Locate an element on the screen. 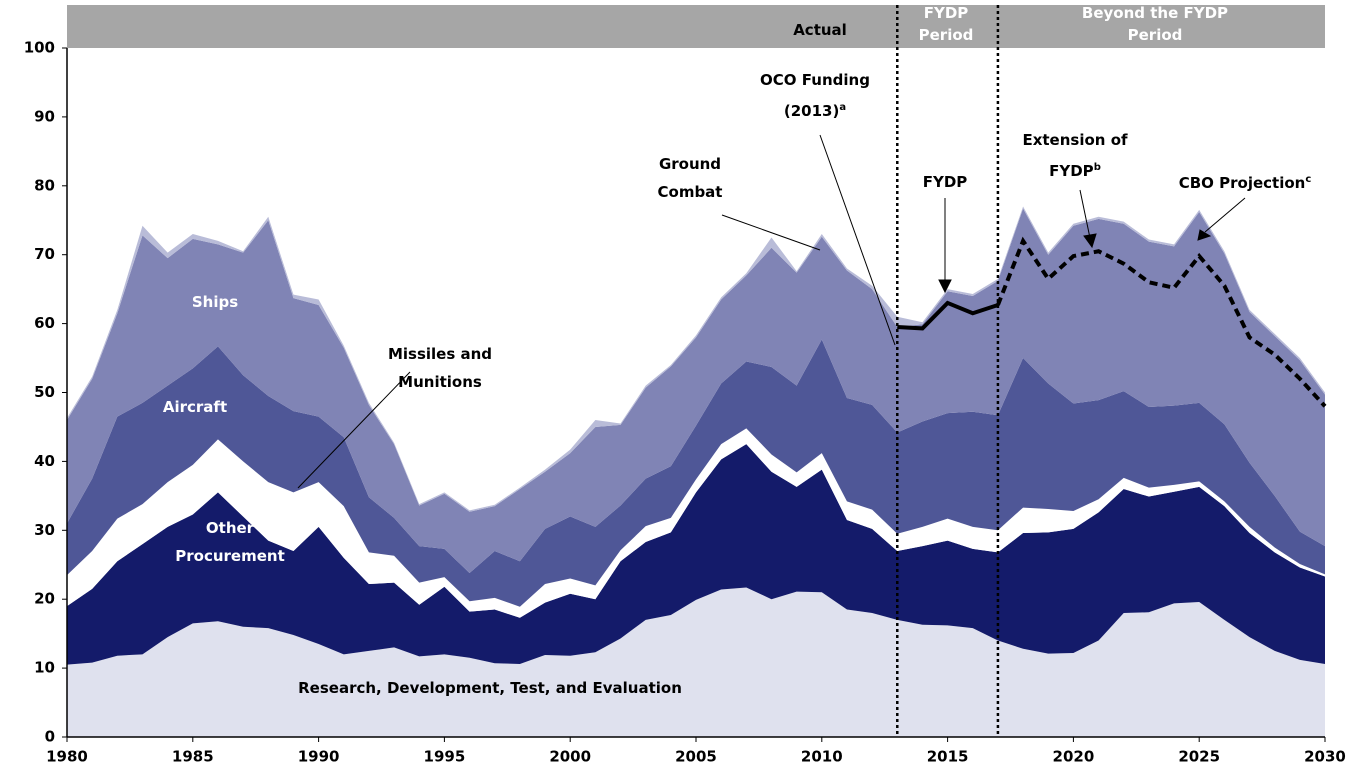  cbo-text: CBO Projection is located at coordinates (1242, 183).